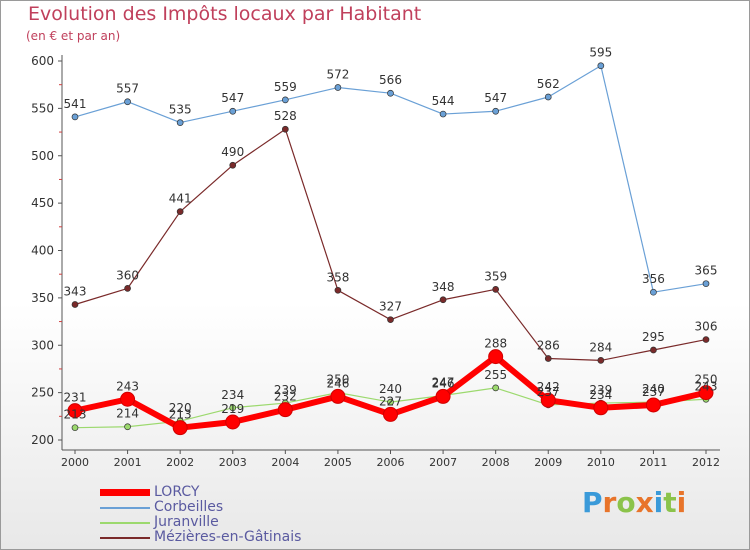 Image resolution: width=750 pixels, height=550 pixels. I want to click on y-tick-label: 300, so click(42, 345).